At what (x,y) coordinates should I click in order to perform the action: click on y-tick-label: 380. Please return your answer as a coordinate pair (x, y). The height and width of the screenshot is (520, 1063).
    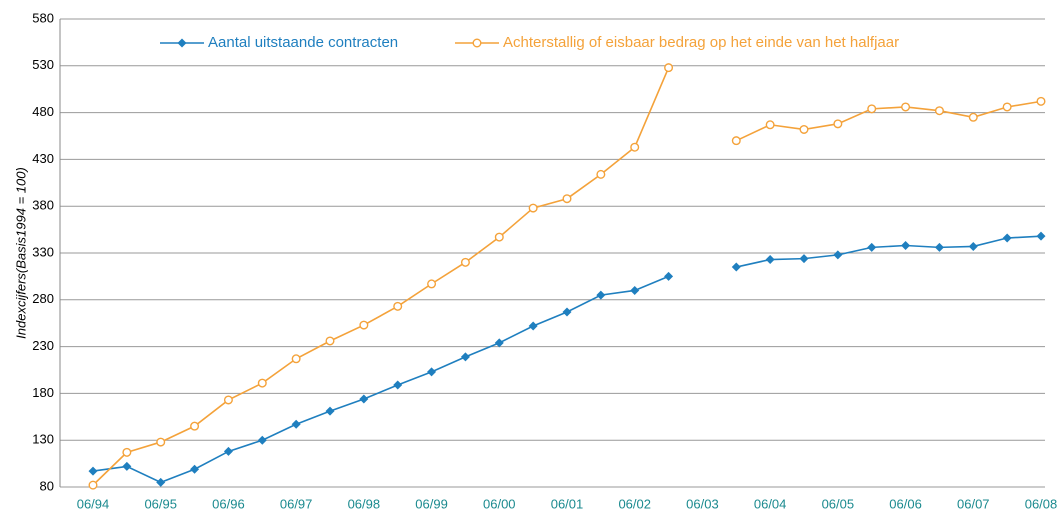
    Looking at the image, I should click on (43, 205).